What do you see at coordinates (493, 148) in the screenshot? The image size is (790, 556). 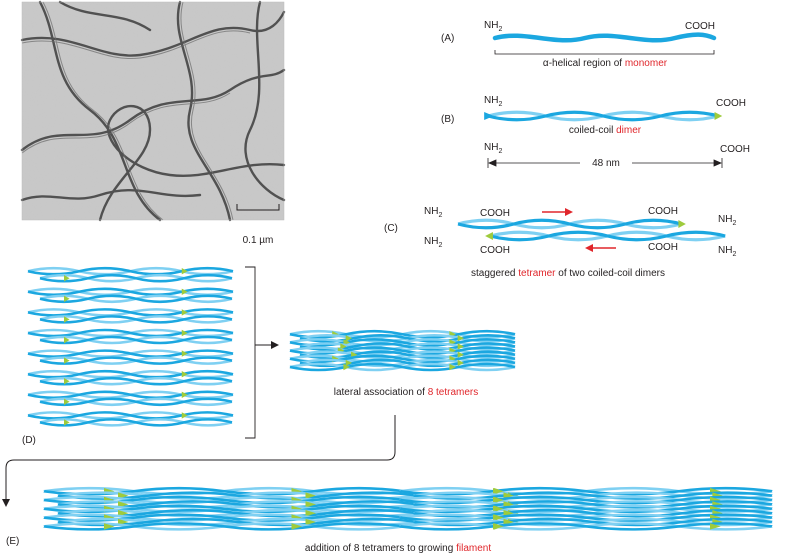 I see `panel-b-nh2-length: NH2` at bounding box center [493, 148].